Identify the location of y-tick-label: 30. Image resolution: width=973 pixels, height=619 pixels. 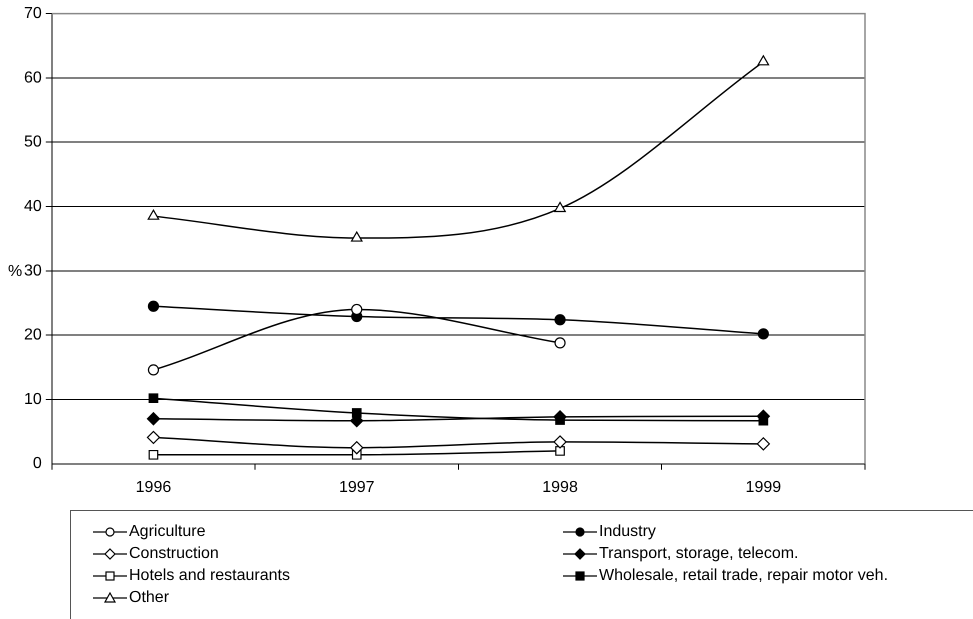
(33, 271).